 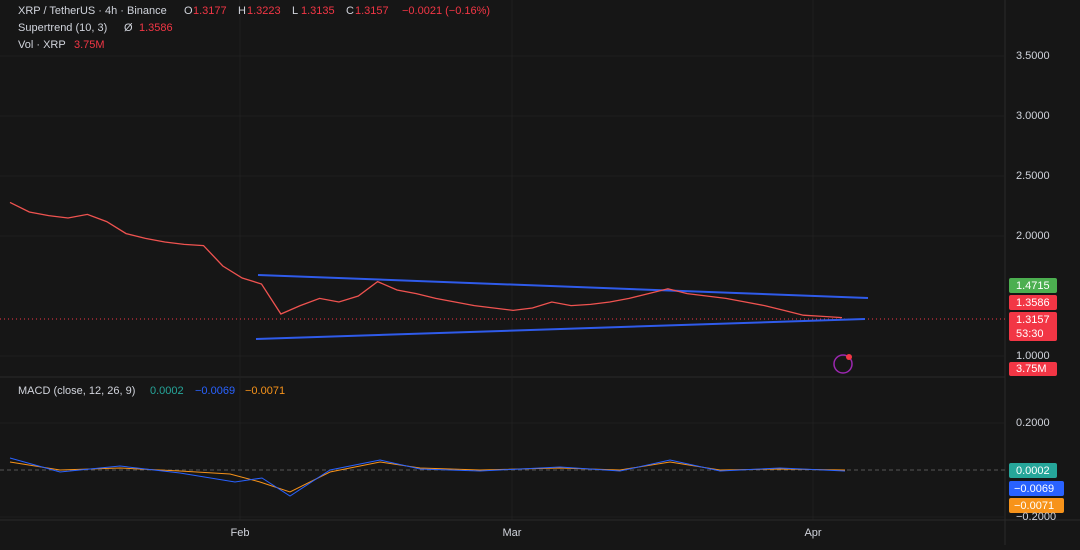 What do you see at coordinates (1033, 423) in the screenshot?
I see `macd-tick-label: 0.2000` at bounding box center [1033, 423].